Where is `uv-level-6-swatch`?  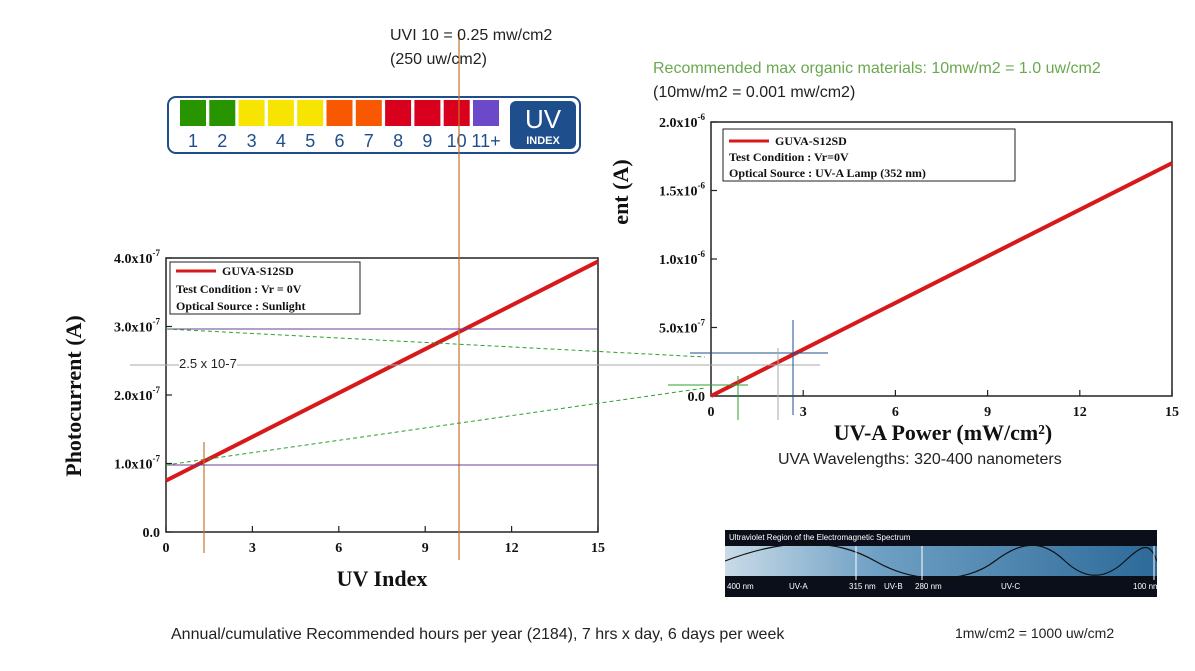
uv-level-6-swatch is located at coordinates (339, 113).